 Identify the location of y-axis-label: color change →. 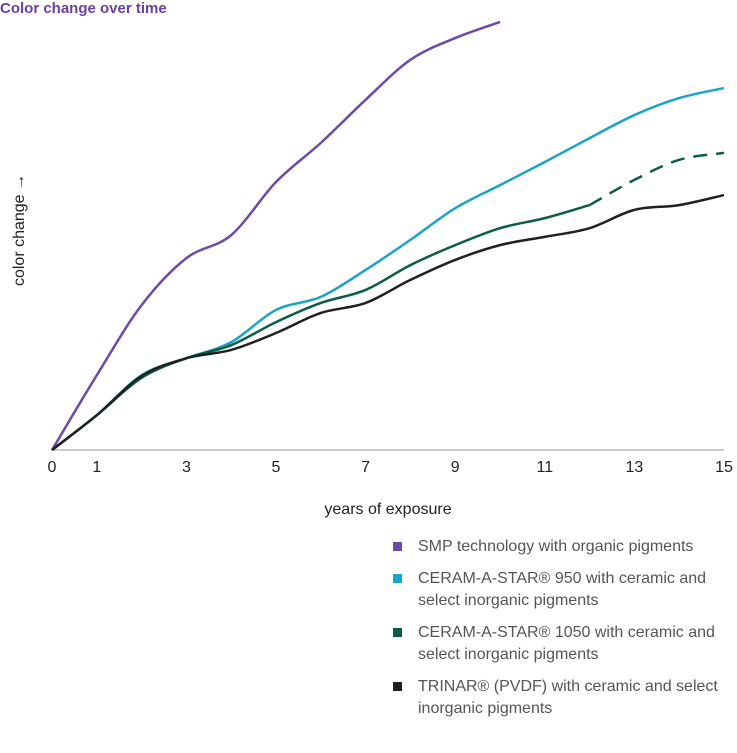
(19, 230).